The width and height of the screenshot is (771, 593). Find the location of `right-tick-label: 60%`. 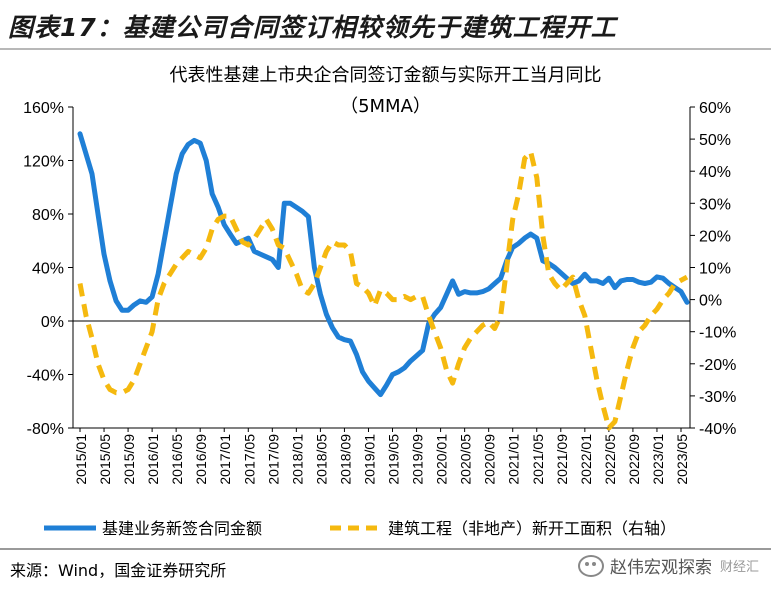

right-tick-label: 60% is located at coordinates (715, 108).